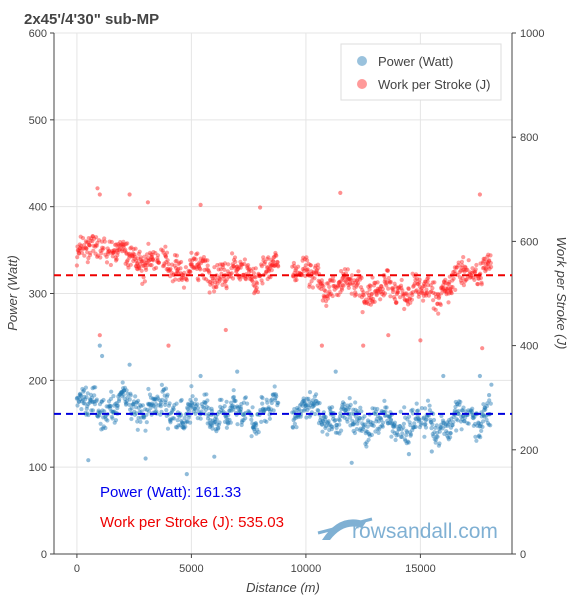  I want to click on y-tick-label: 600, so click(38, 34).